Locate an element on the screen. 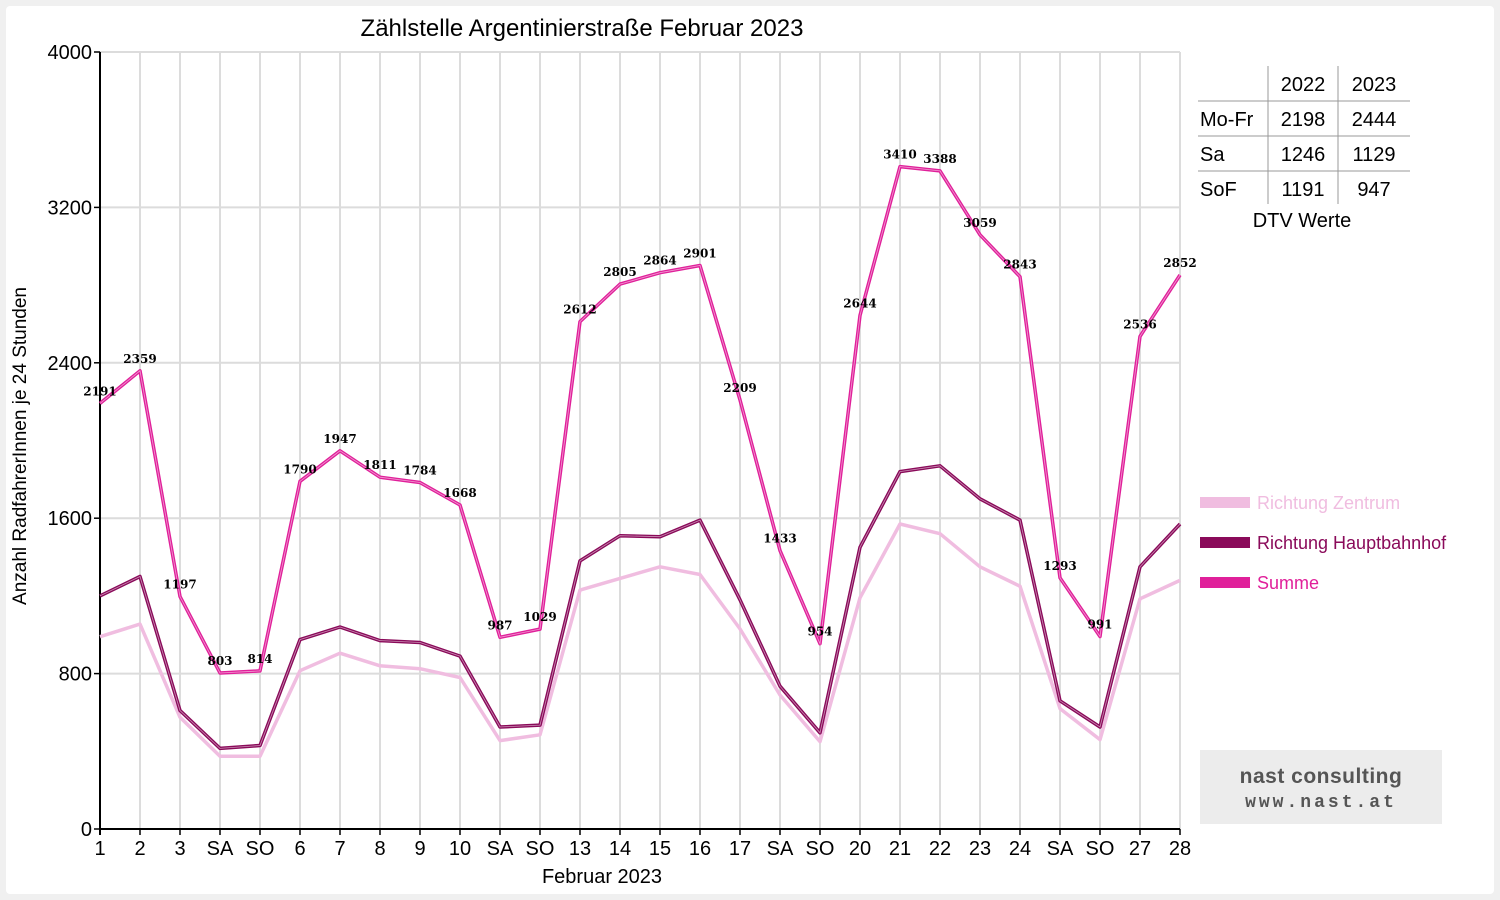 The height and width of the screenshot is (900, 1500). x-tick-label: 1 is located at coordinates (99, 849).